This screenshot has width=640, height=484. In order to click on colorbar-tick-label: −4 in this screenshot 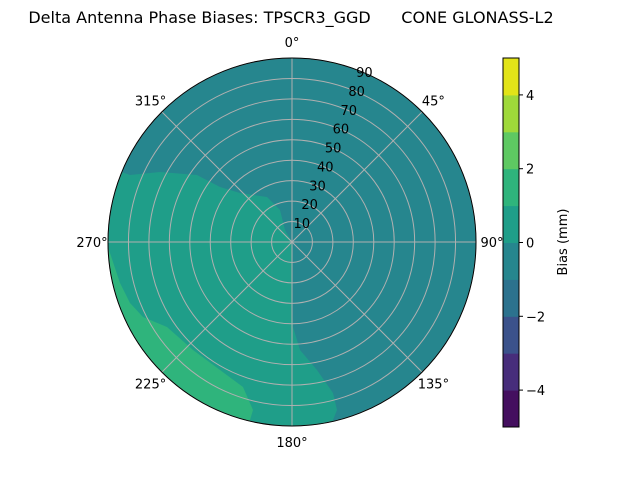, I will do `click(535, 391)`.